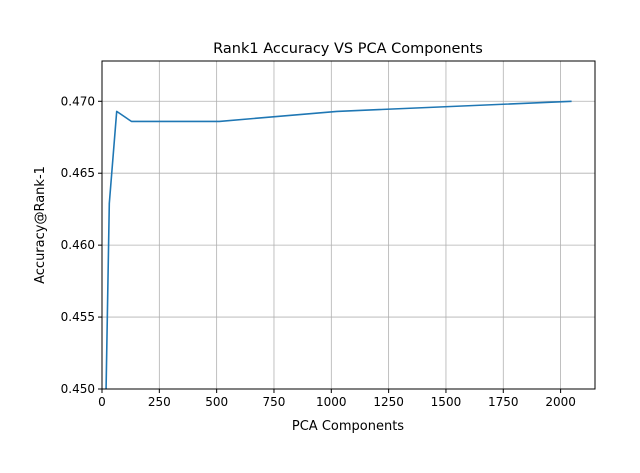 This screenshot has width=640, height=473. What do you see at coordinates (348, 426) in the screenshot?
I see `x-axis-label: PCA Components` at bounding box center [348, 426].